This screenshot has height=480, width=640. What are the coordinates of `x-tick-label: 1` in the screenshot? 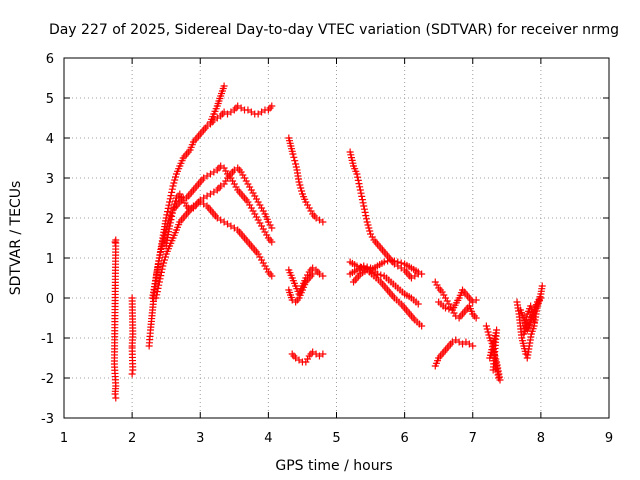 It's located at (64, 438).